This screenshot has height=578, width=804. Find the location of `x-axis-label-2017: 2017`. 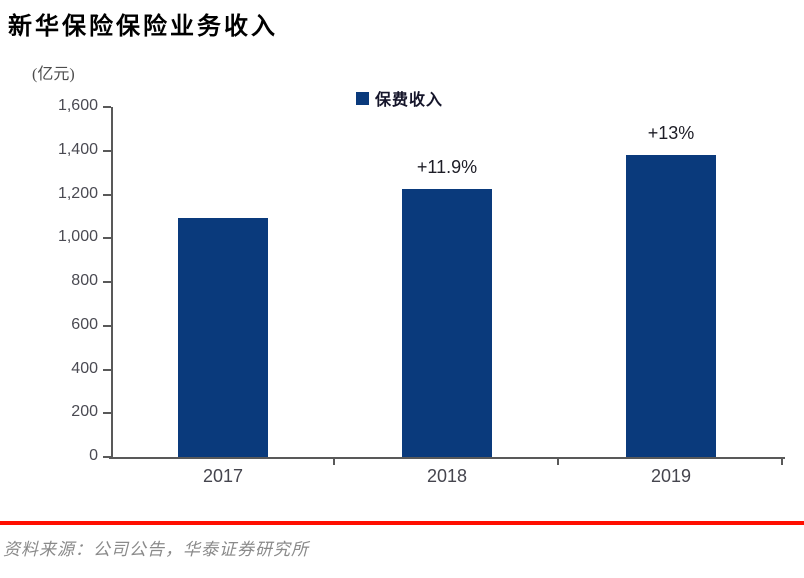

x-axis-label-2017: 2017 is located at coordinates (223, 476).